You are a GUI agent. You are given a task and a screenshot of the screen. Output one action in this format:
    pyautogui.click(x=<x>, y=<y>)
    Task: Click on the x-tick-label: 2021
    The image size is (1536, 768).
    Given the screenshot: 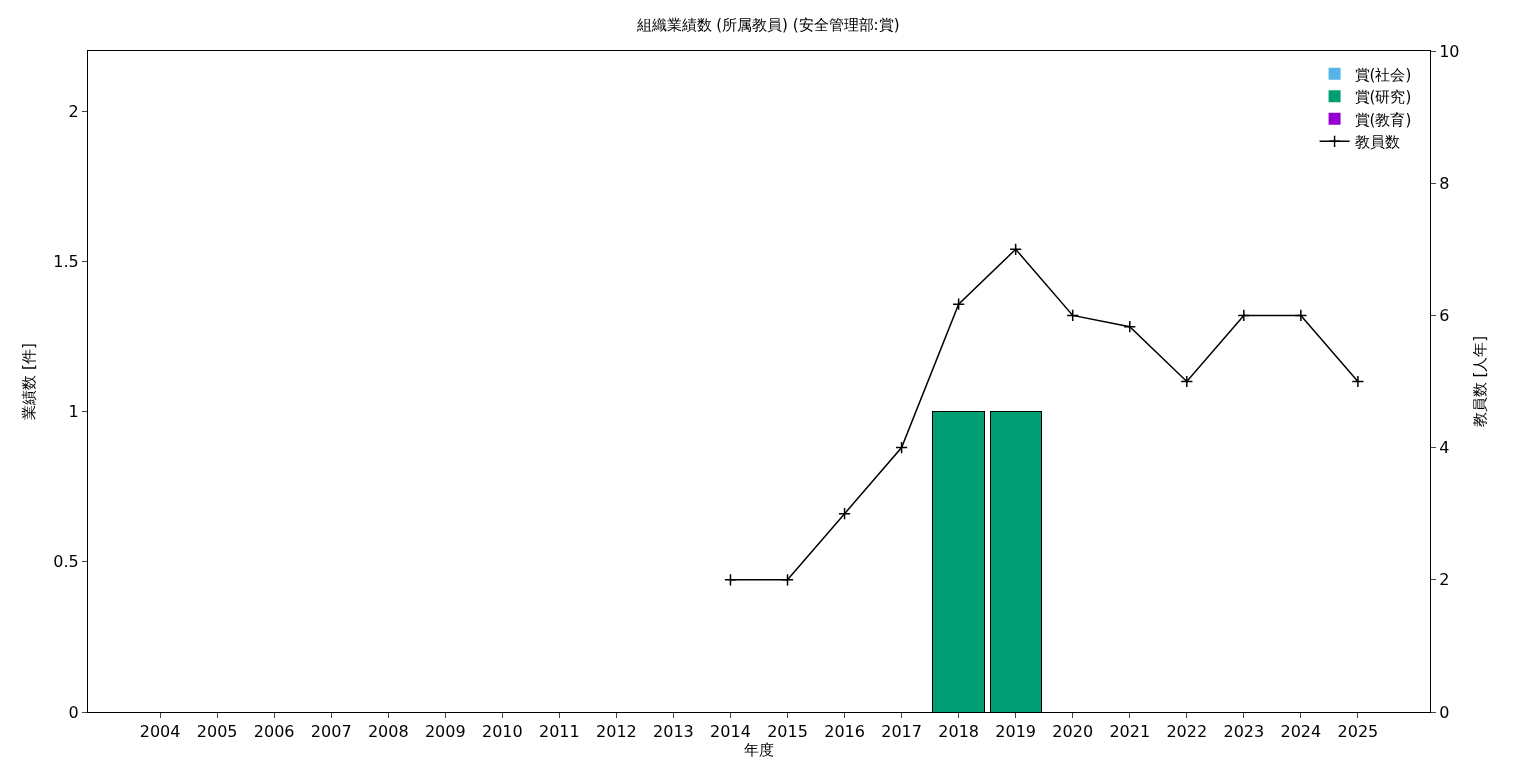 What is the action you would take?
    pyautogui.click(x=1130, y=732)
    